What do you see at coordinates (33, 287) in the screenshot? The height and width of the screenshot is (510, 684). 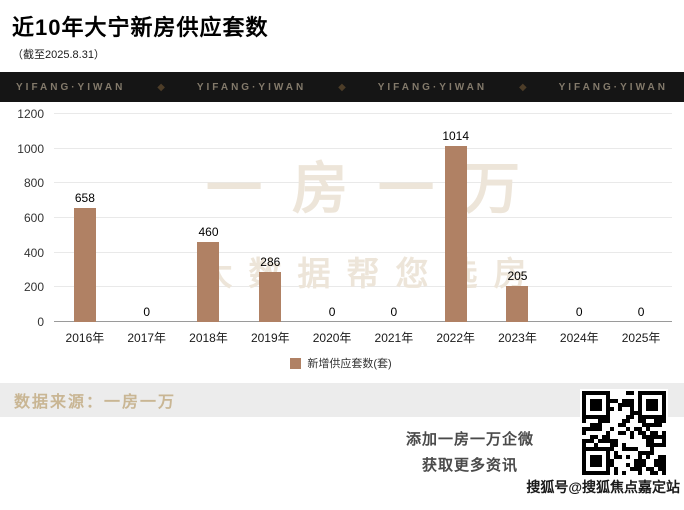 I see `y-tick-label: 200` at bounding box center [33, 287].